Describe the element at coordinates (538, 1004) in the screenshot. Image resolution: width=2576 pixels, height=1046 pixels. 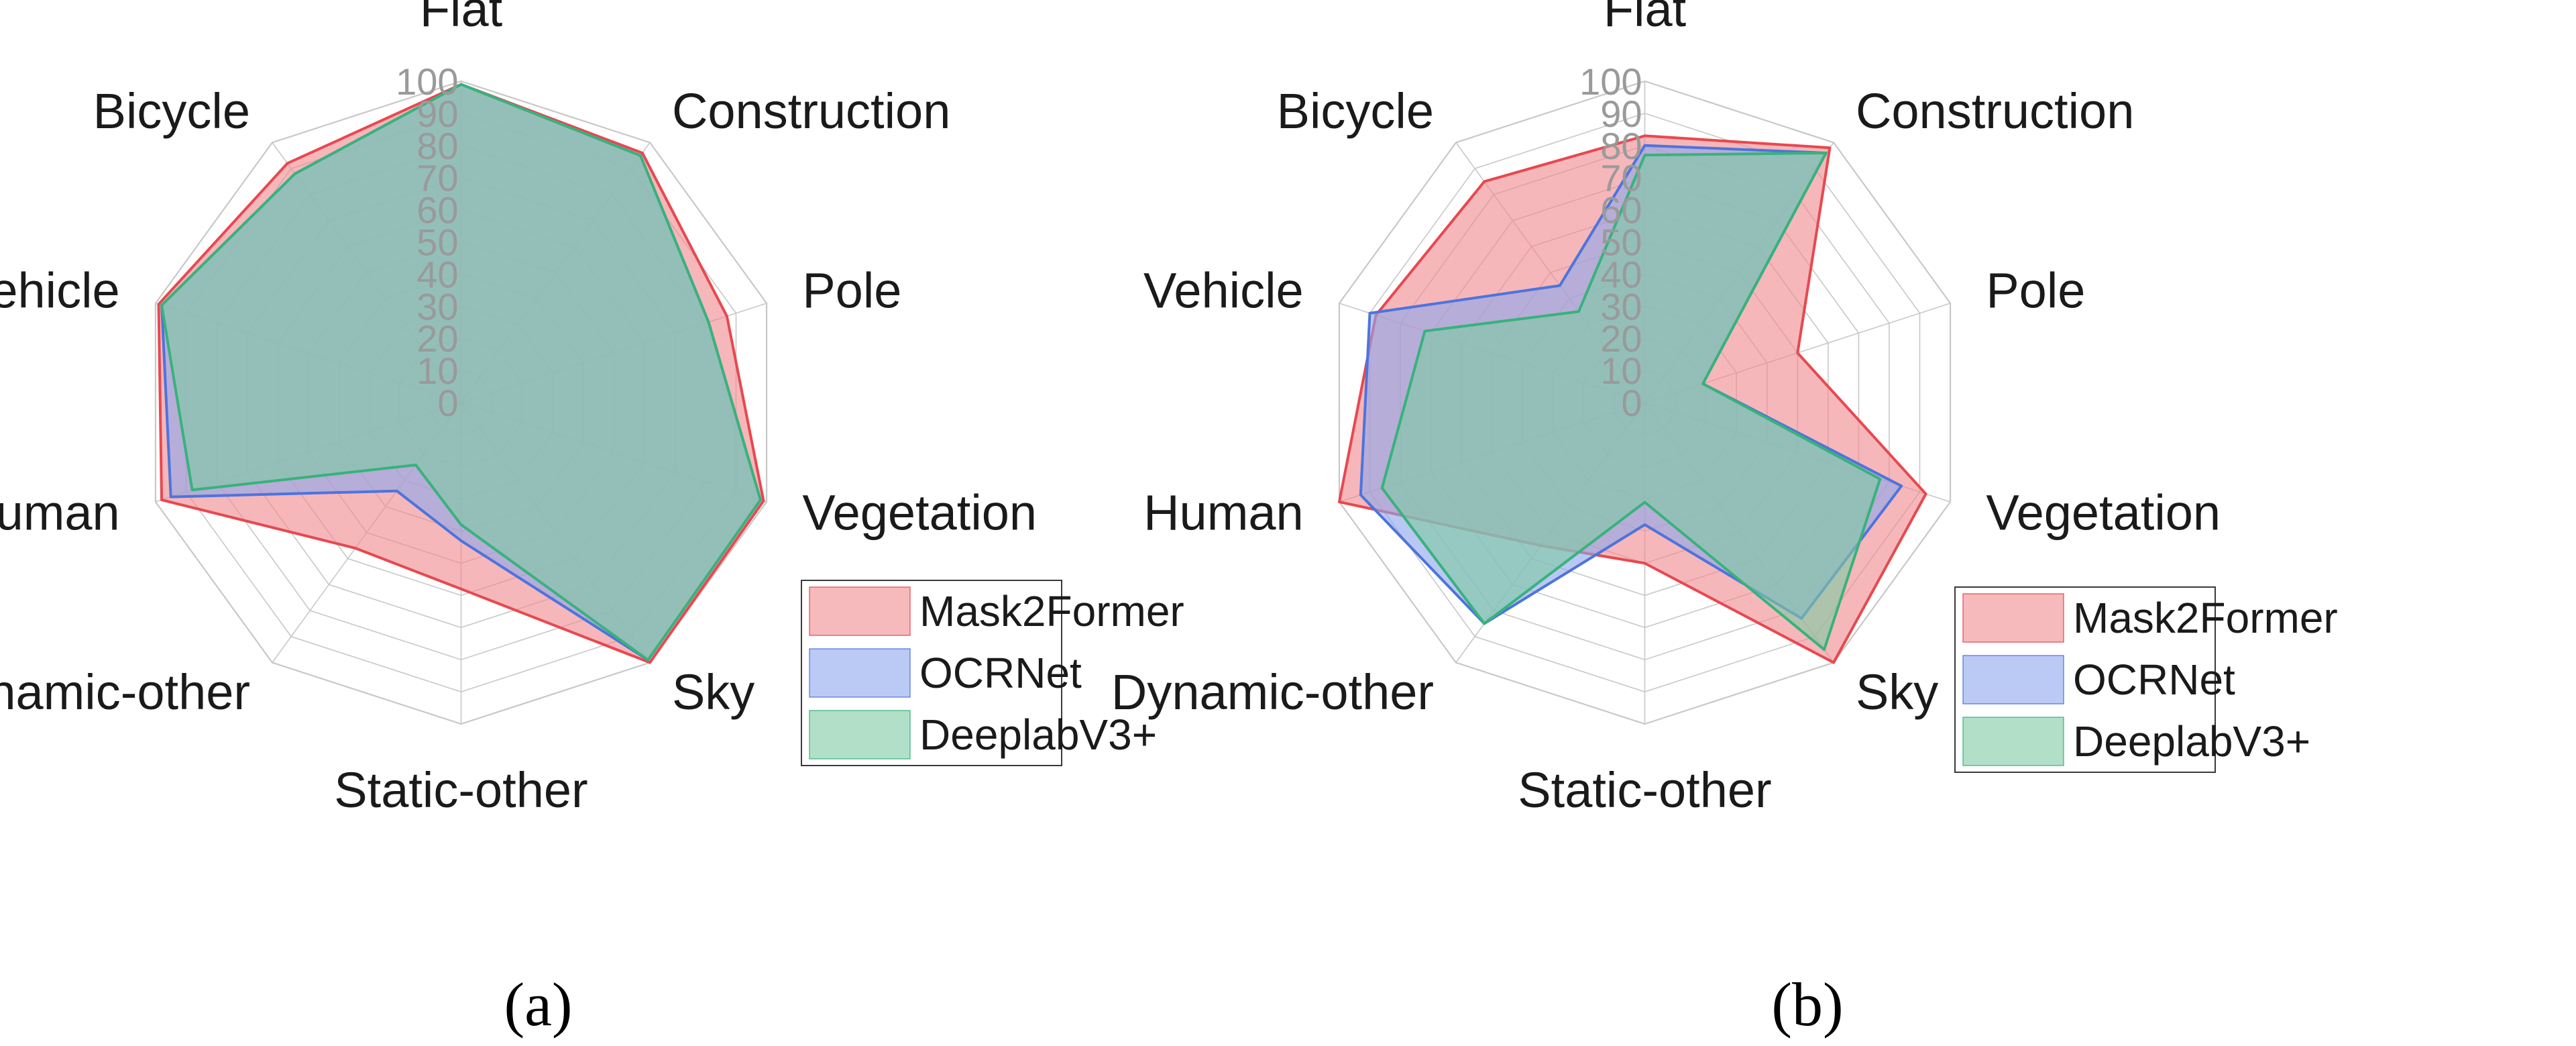
I see `panel-caption-a: (a)` at that location.